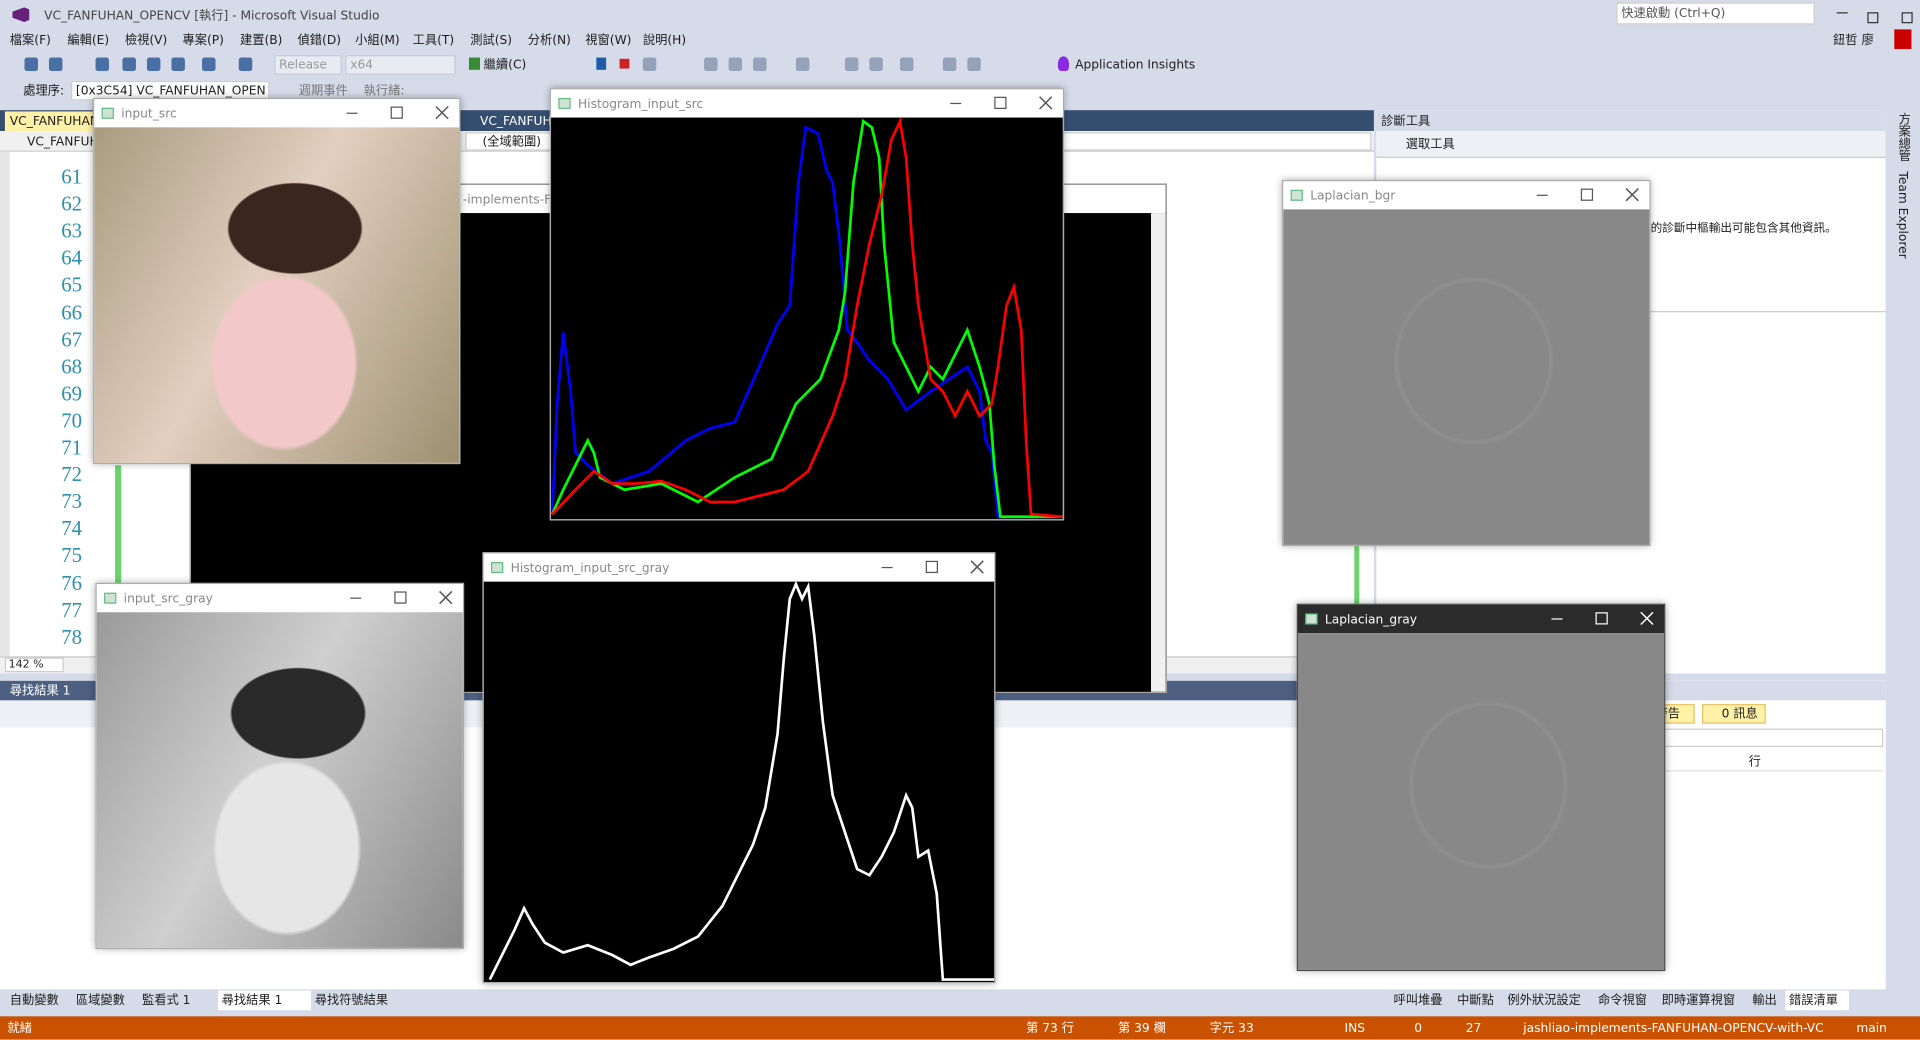 This screenshot has height=1040, width=1920. Describe the element at coordinates (1813, 1001) in the screenshot. I see `bottom-tab-label: 錯誤清單` at that location.